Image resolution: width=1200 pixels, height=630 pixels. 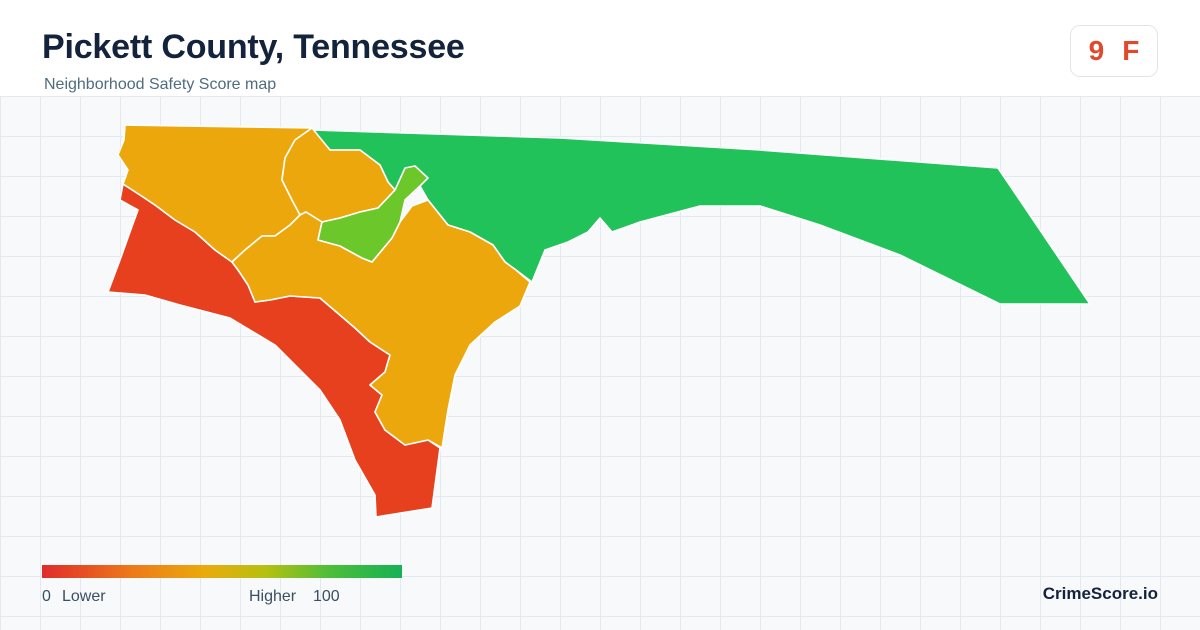 What do you see at coordinates (326, 596) in the screenshot?
I see `legend-max-value: 100` at bounding box center [326, 596].